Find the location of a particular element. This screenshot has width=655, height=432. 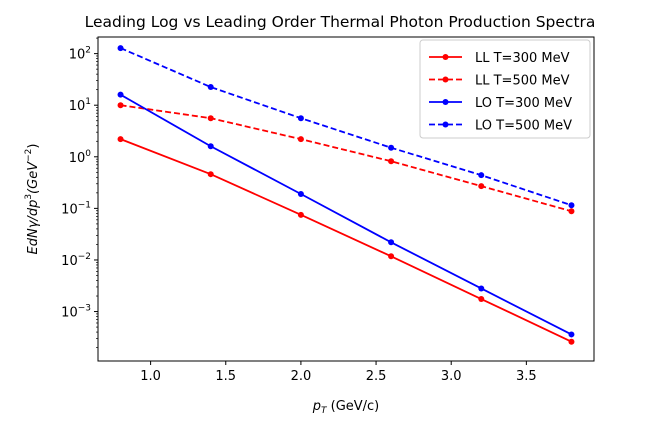

y-tick-label: 10¹ is located at coordinates (80, 105).